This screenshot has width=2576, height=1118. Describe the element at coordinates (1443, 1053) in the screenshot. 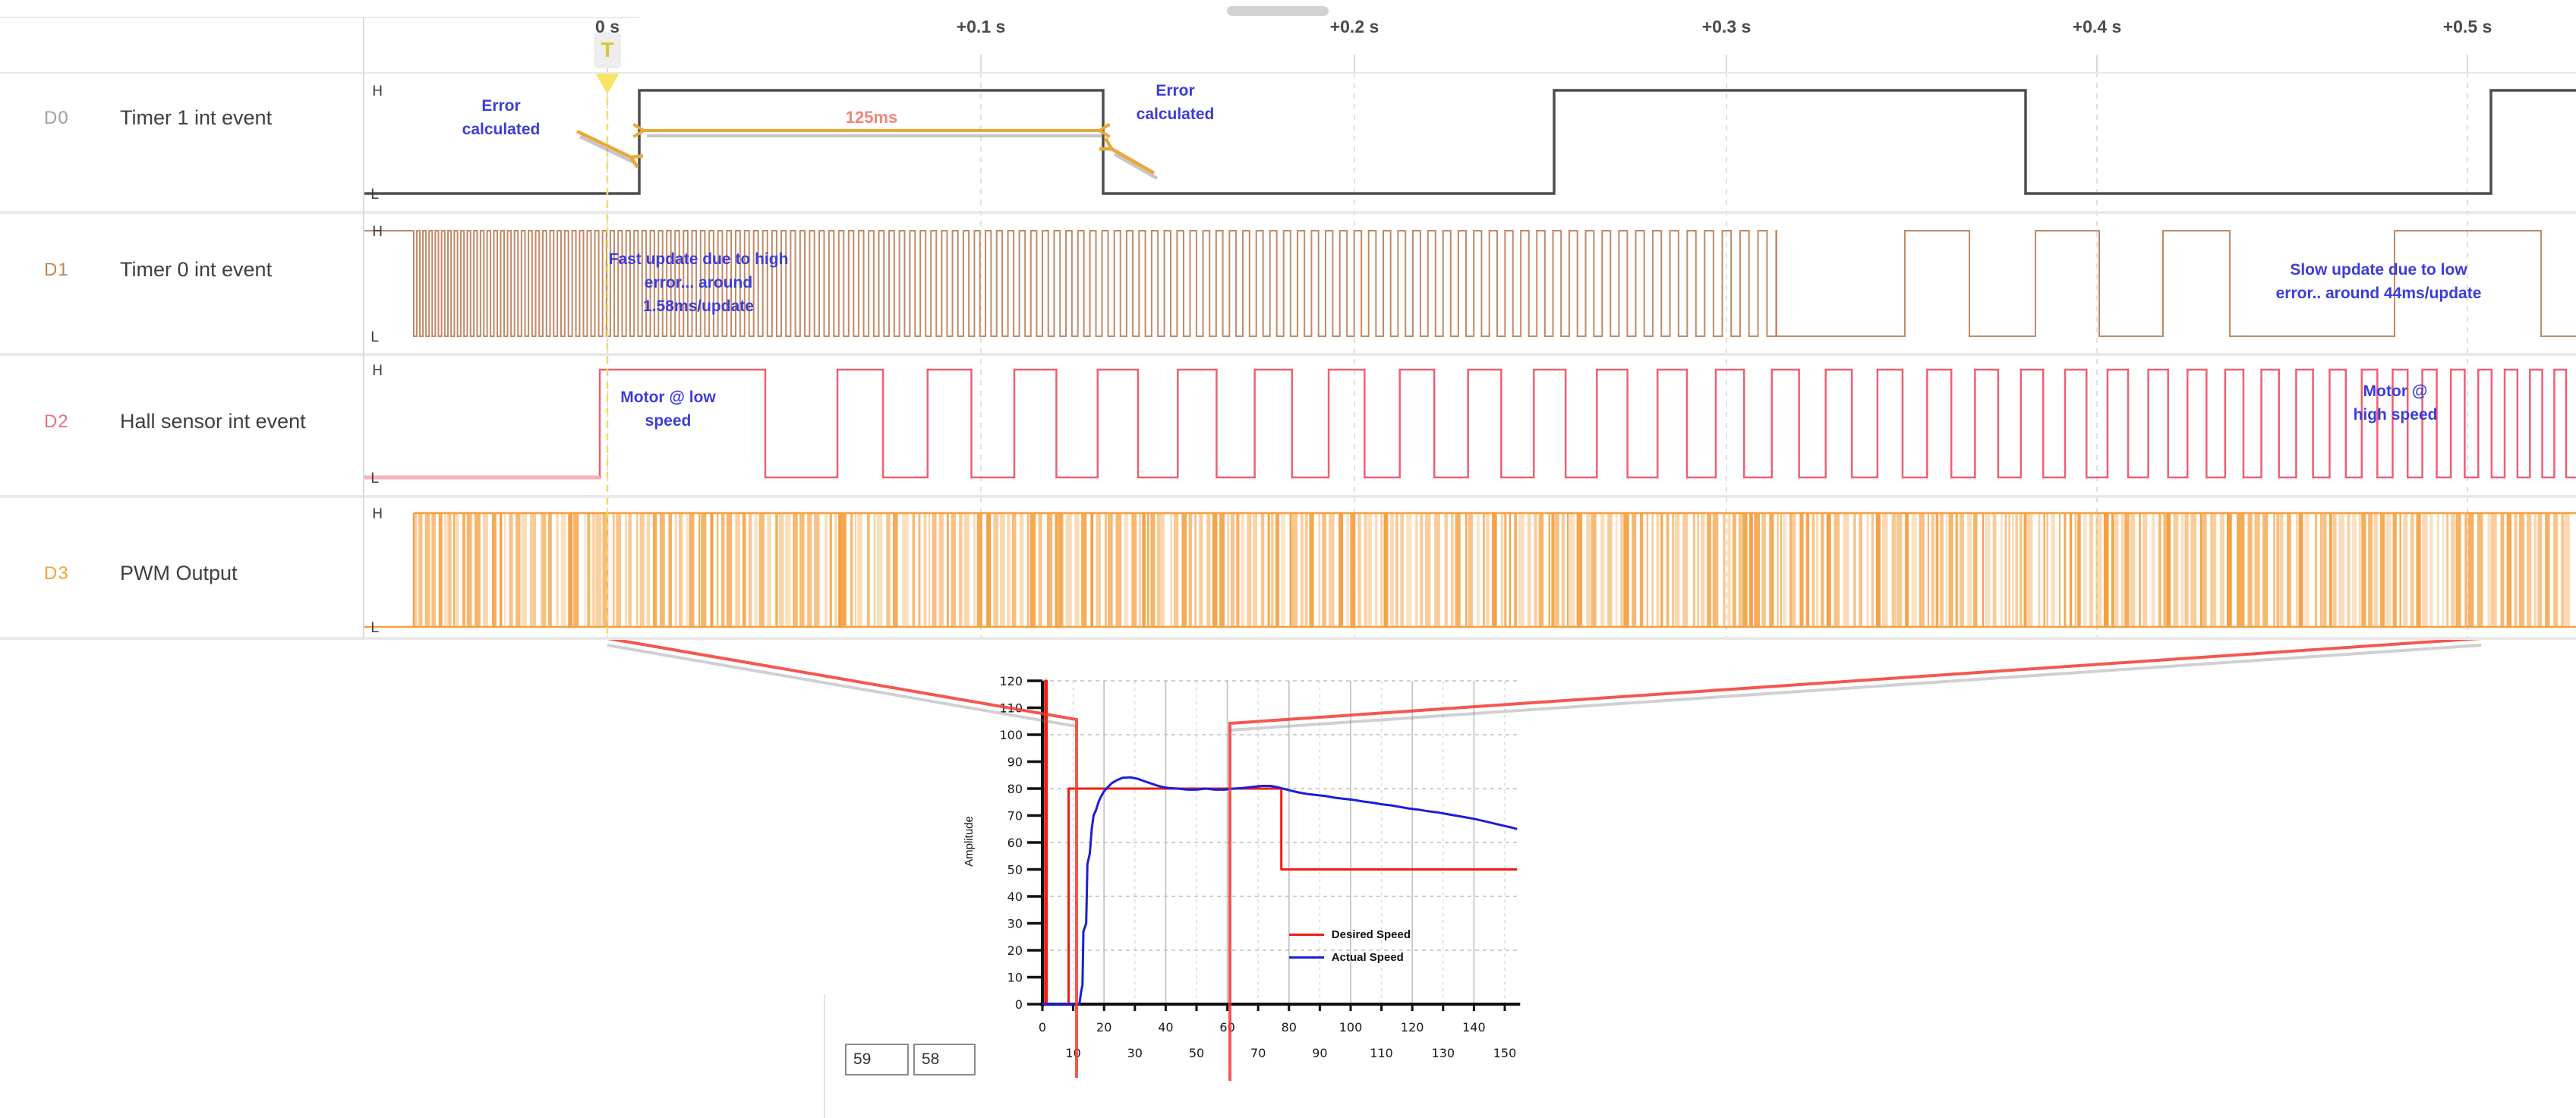

I see `svg-text: 130` at that location.